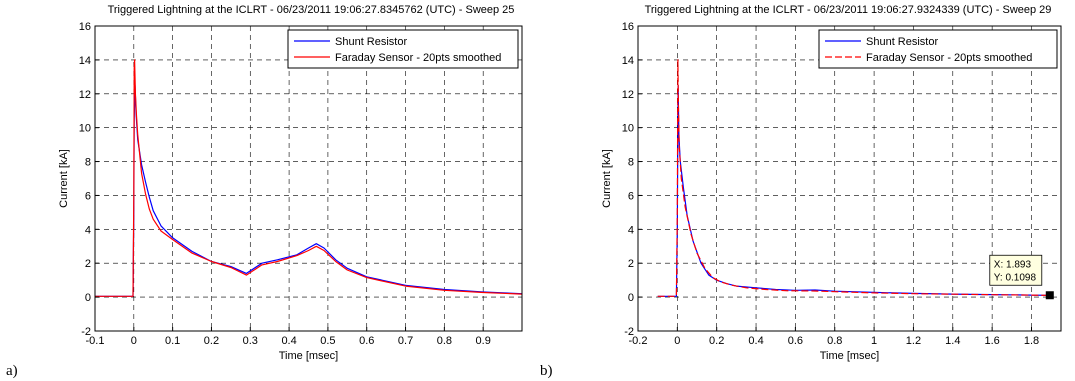 This screenshot has width=1075, height=381. What do you see at coordinates (952, 341) in the screenshot?
I see `x-tick-label: 1.4` at bounding box center [952, 341].